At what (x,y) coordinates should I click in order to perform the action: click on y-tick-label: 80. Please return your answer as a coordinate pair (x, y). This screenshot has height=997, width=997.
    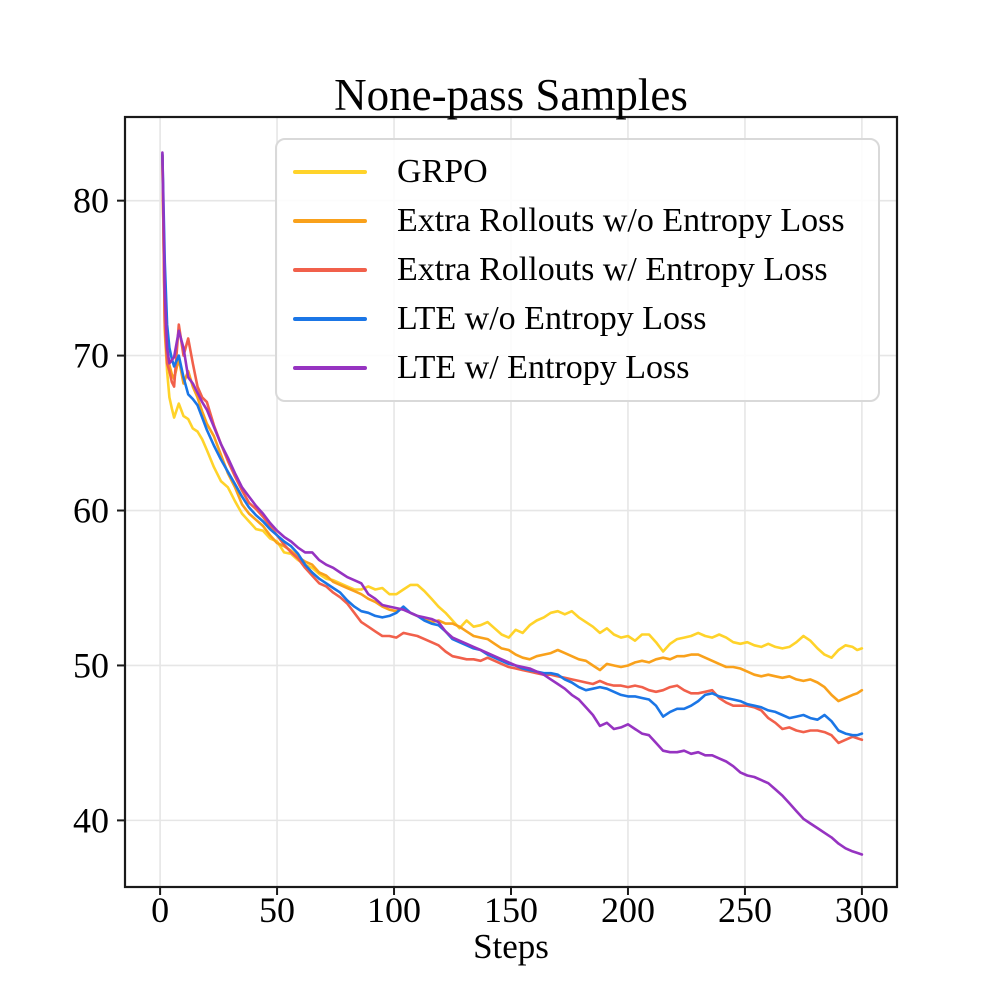
    Looking at the image, I should click on (91, 201).